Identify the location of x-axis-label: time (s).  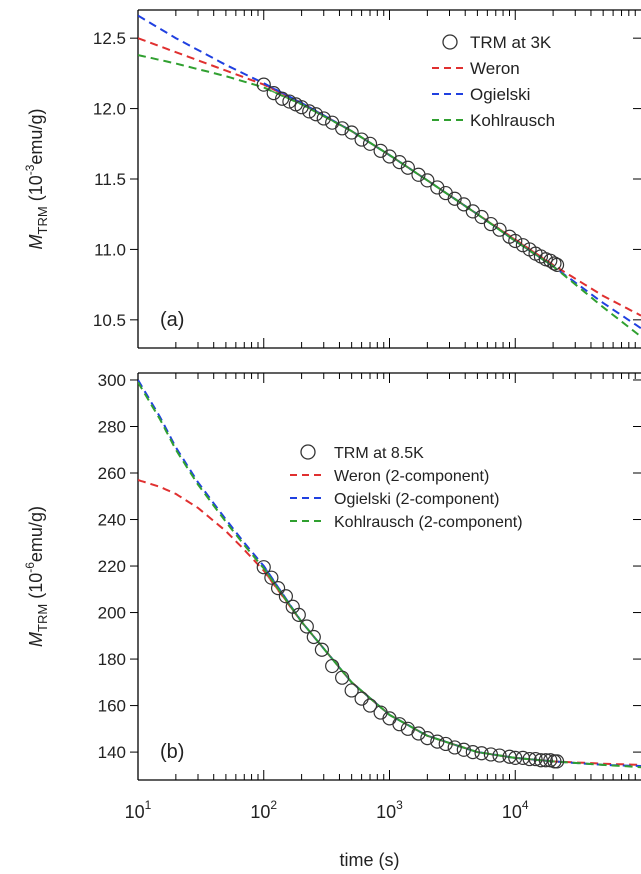
(370, 860).